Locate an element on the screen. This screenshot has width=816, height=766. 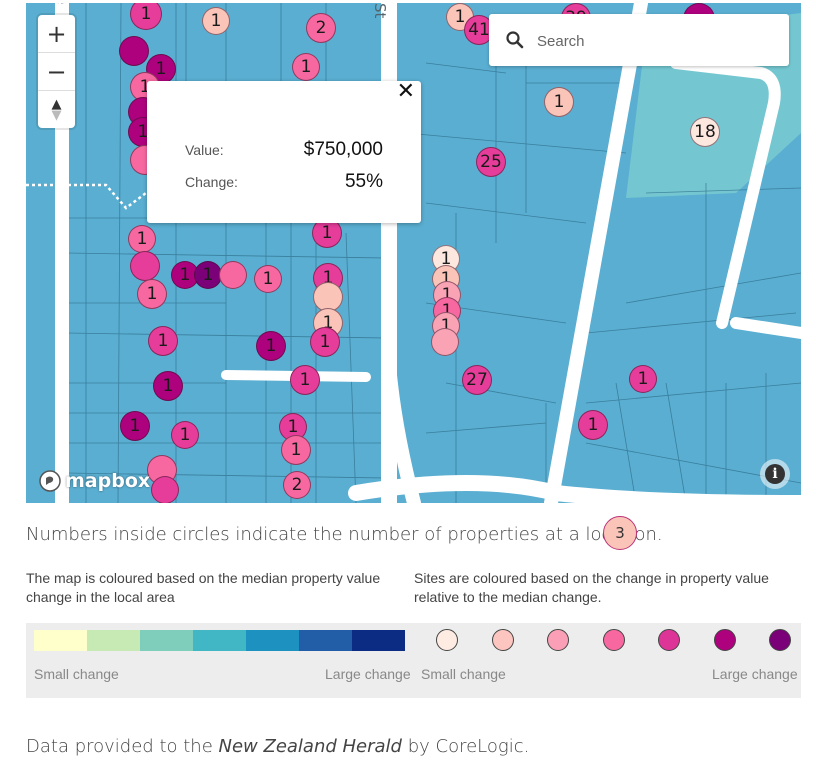
popup-value: $750,000 is located at coordinates (343, 149).